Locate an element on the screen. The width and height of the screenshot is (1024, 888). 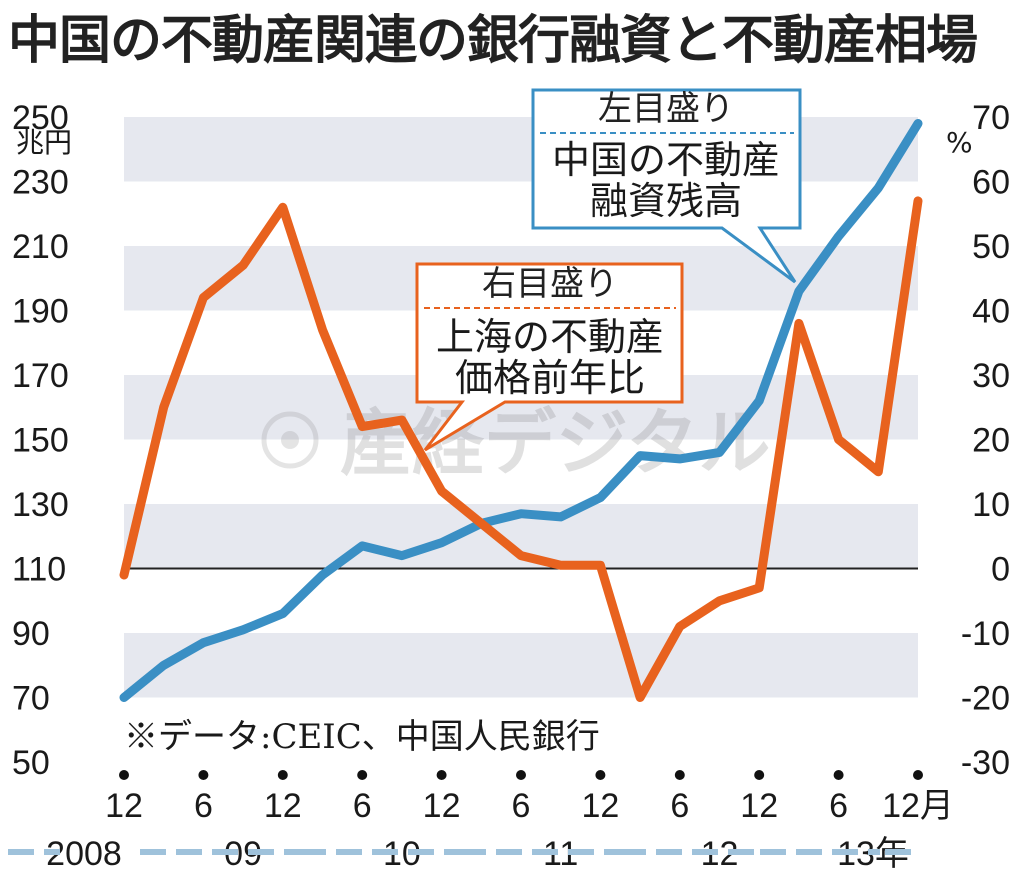
left-tick-label: 150 is located at coordinates (40, 441).